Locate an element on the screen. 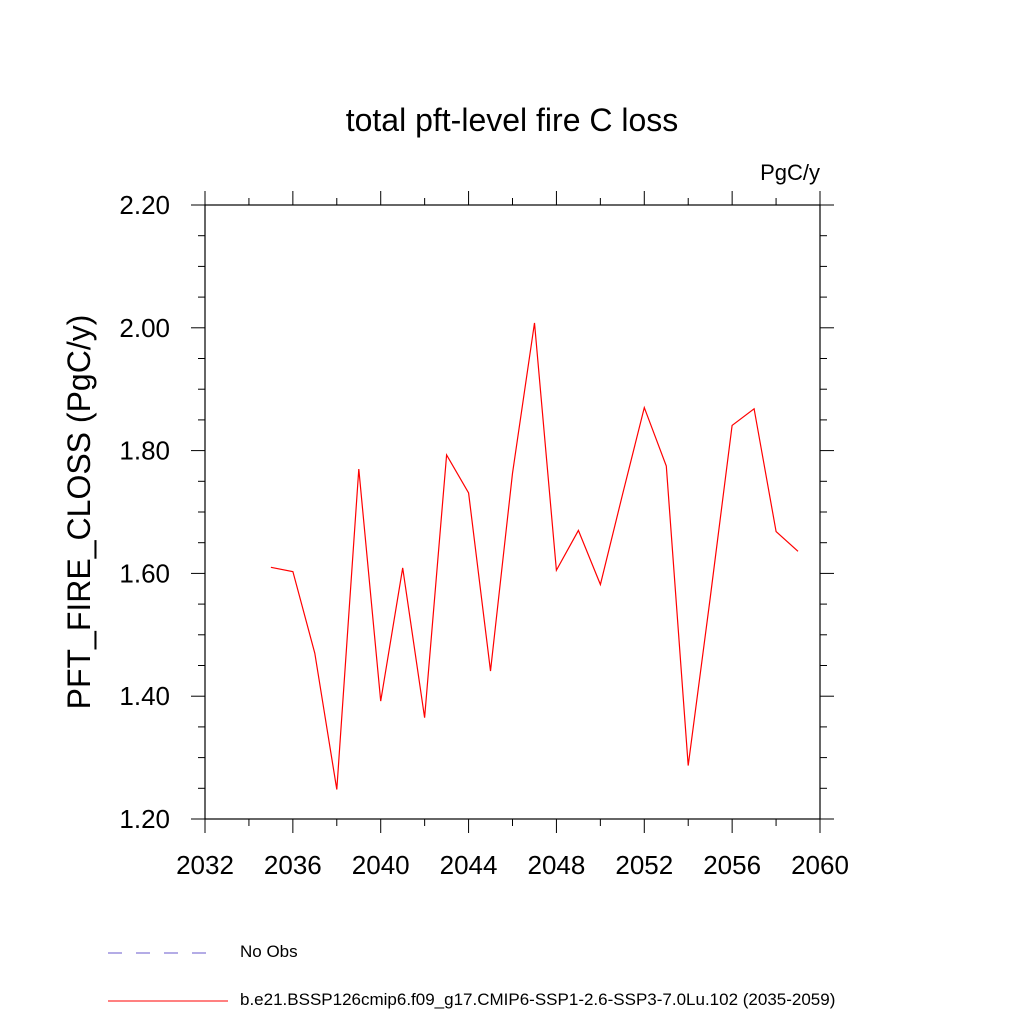  x-tick-label: 2032 is located at coordinates (205, 865).